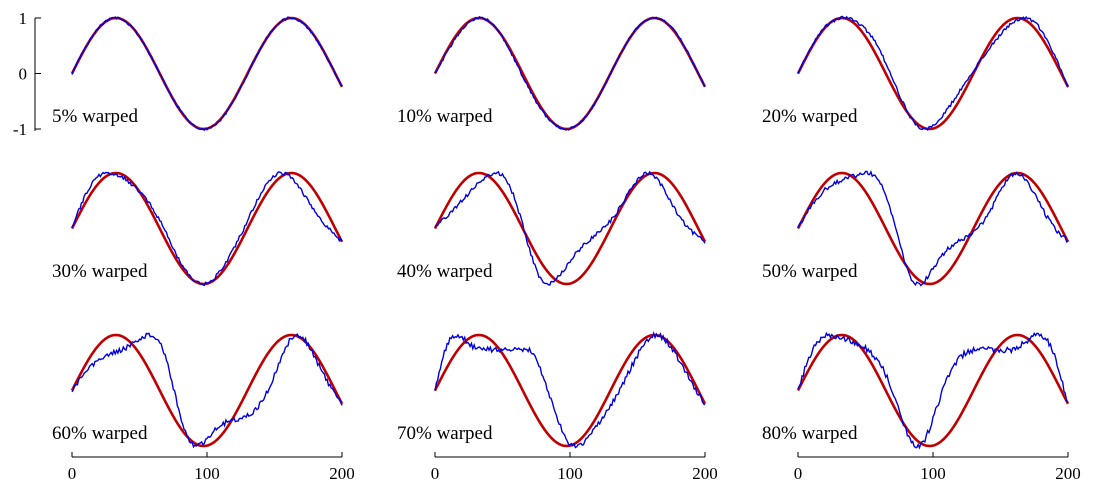 This screenshot has width=1095, height=490. I want to click on panel-7: 60% warped, so click(198, 390).